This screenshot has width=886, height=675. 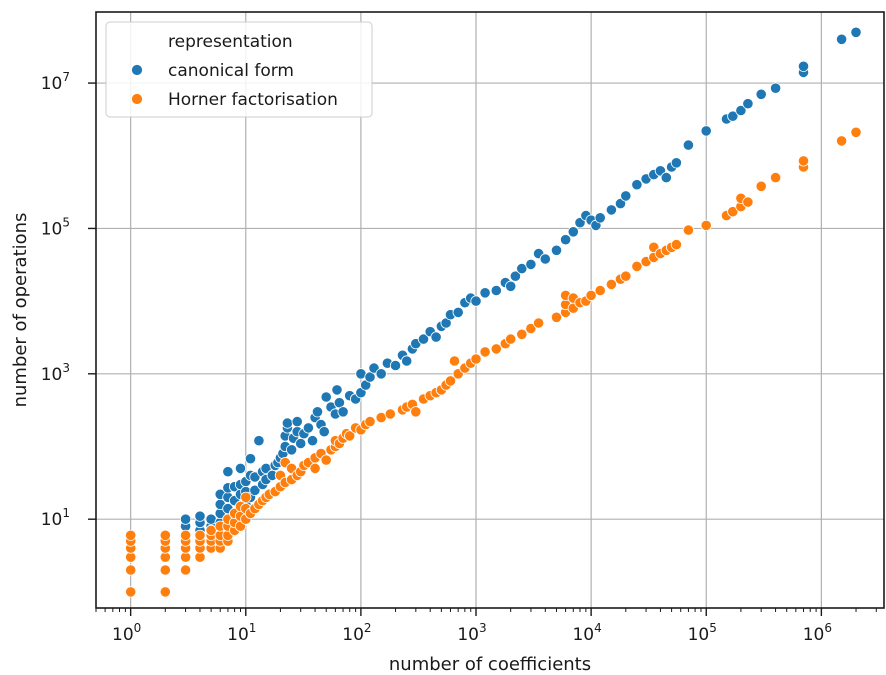 What do you see at coordinates (137, 99) in the screenshot?
I see `legend-marker-horner-factorisation` at bounding box center [137, 99].